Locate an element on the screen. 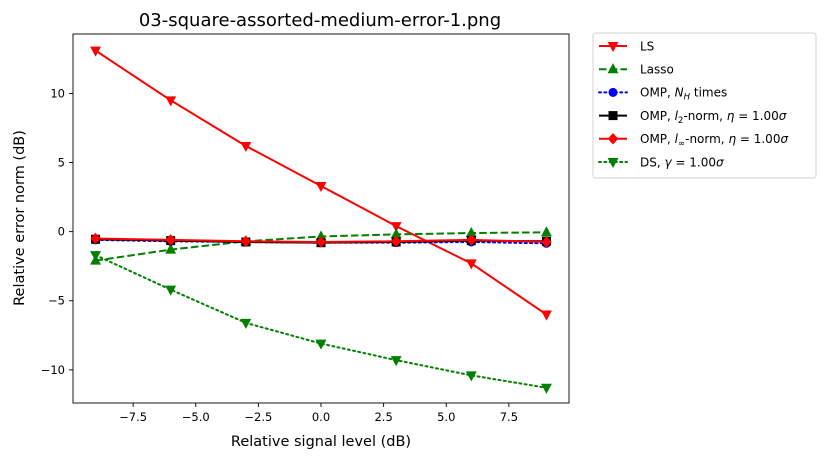 The image size is (827, 461). y-tick-label: 0 is located at coordinates (61, 232).